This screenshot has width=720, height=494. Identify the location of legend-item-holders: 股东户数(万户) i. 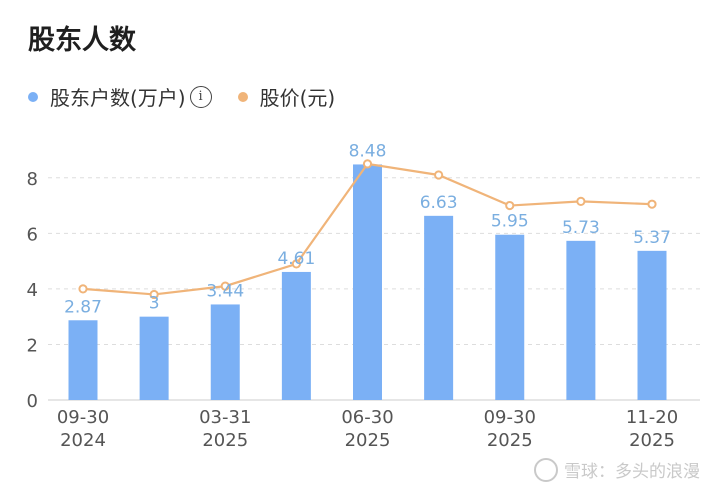
(120, 96).